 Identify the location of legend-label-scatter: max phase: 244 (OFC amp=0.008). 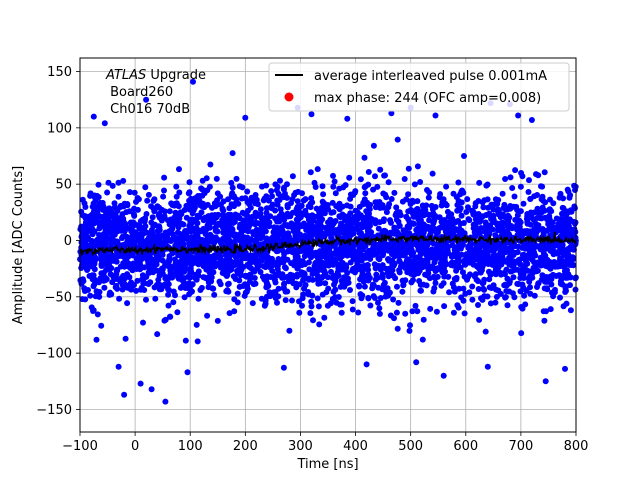
(427, 98).